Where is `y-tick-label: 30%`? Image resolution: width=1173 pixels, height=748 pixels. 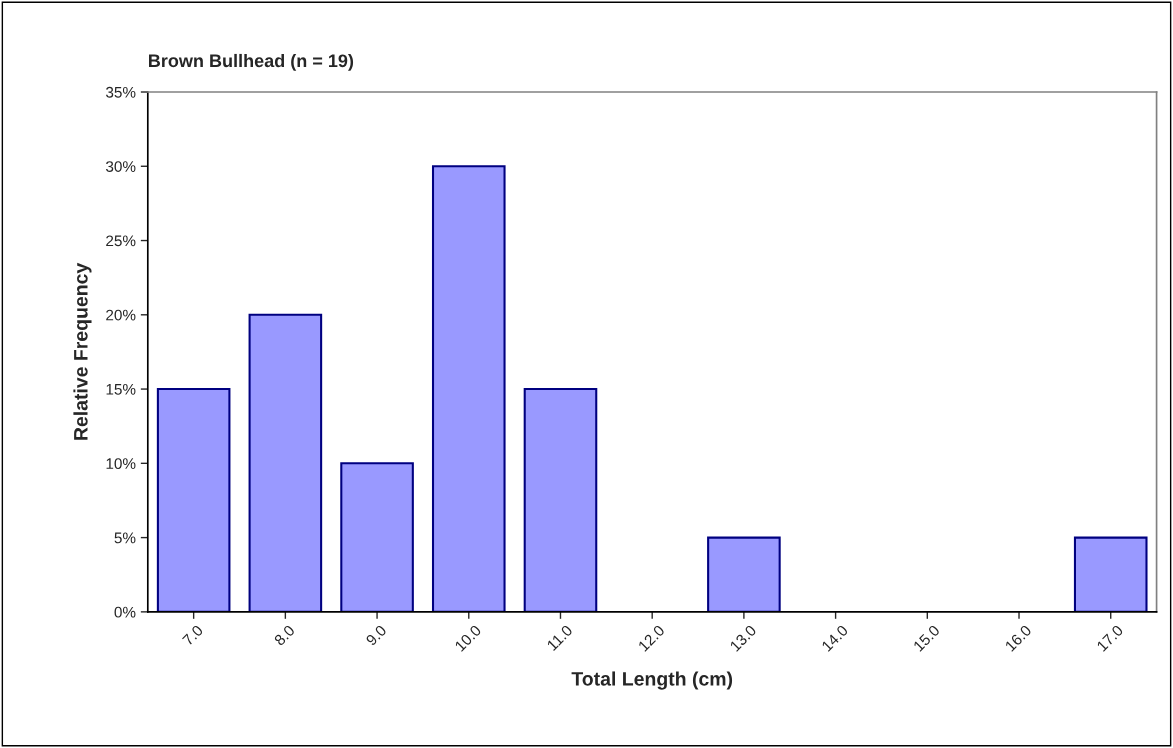
y-tick-label: 30% is located at coordinates (121, 166).